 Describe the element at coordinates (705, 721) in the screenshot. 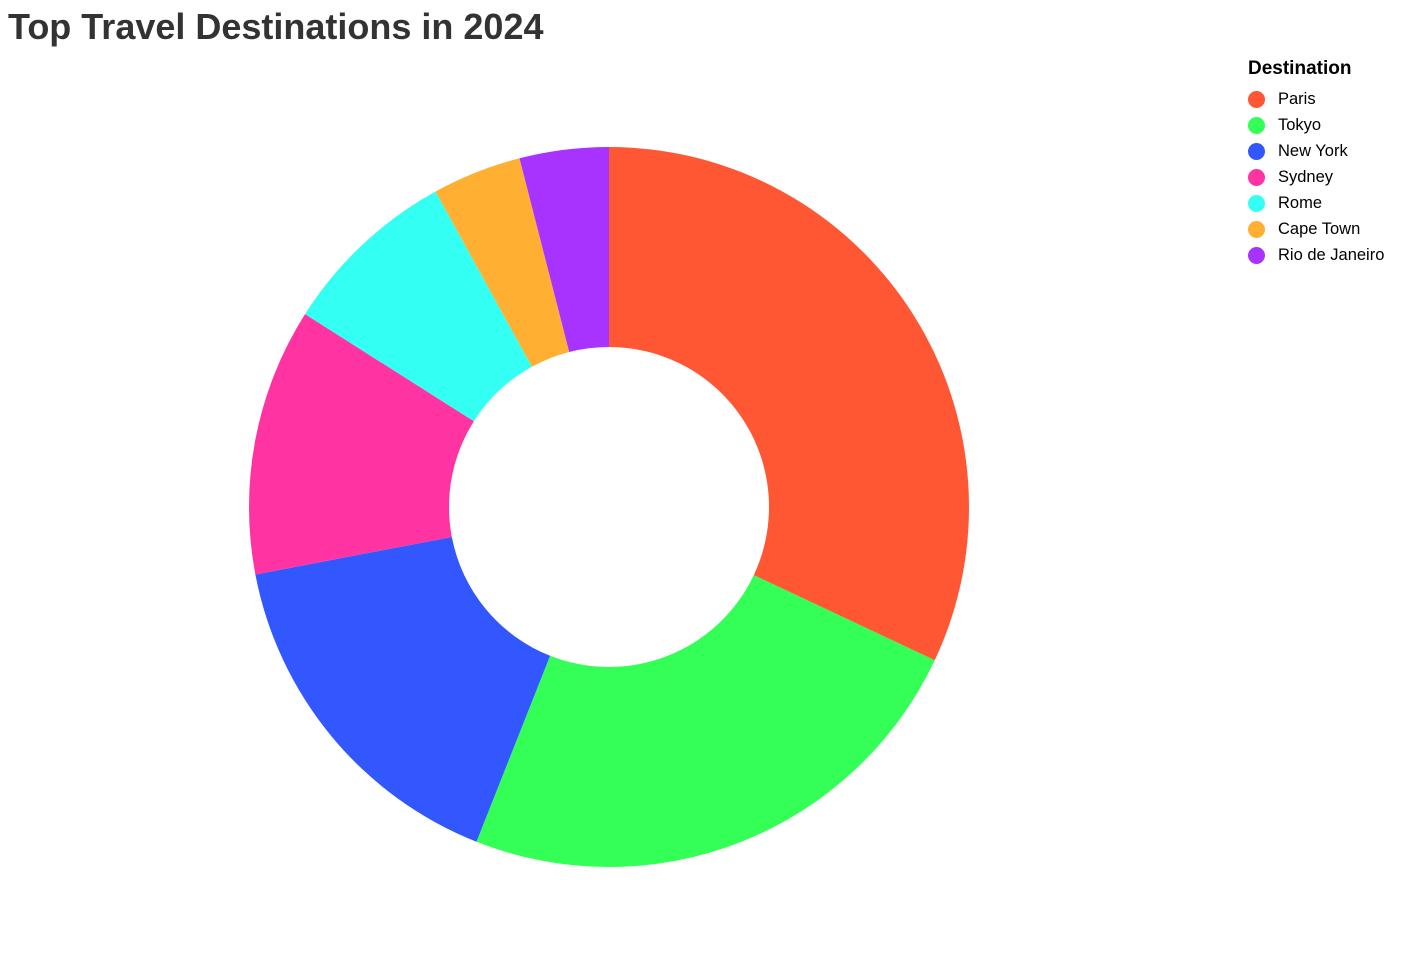

I see `slice-tokyo` at that location.